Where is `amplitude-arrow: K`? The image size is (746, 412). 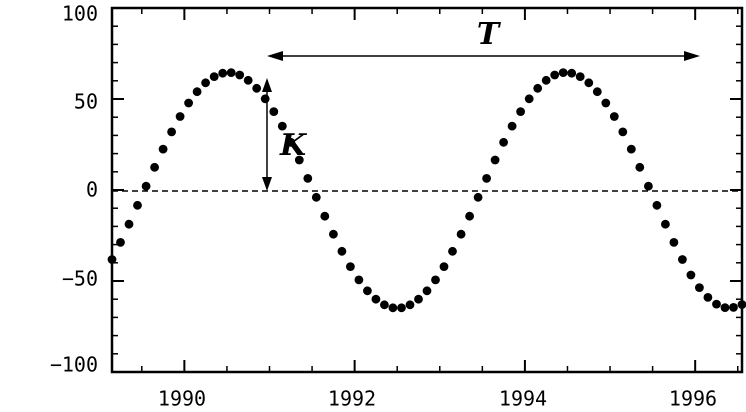 amplitude-arrow: K is located at coordinates (285, 134).